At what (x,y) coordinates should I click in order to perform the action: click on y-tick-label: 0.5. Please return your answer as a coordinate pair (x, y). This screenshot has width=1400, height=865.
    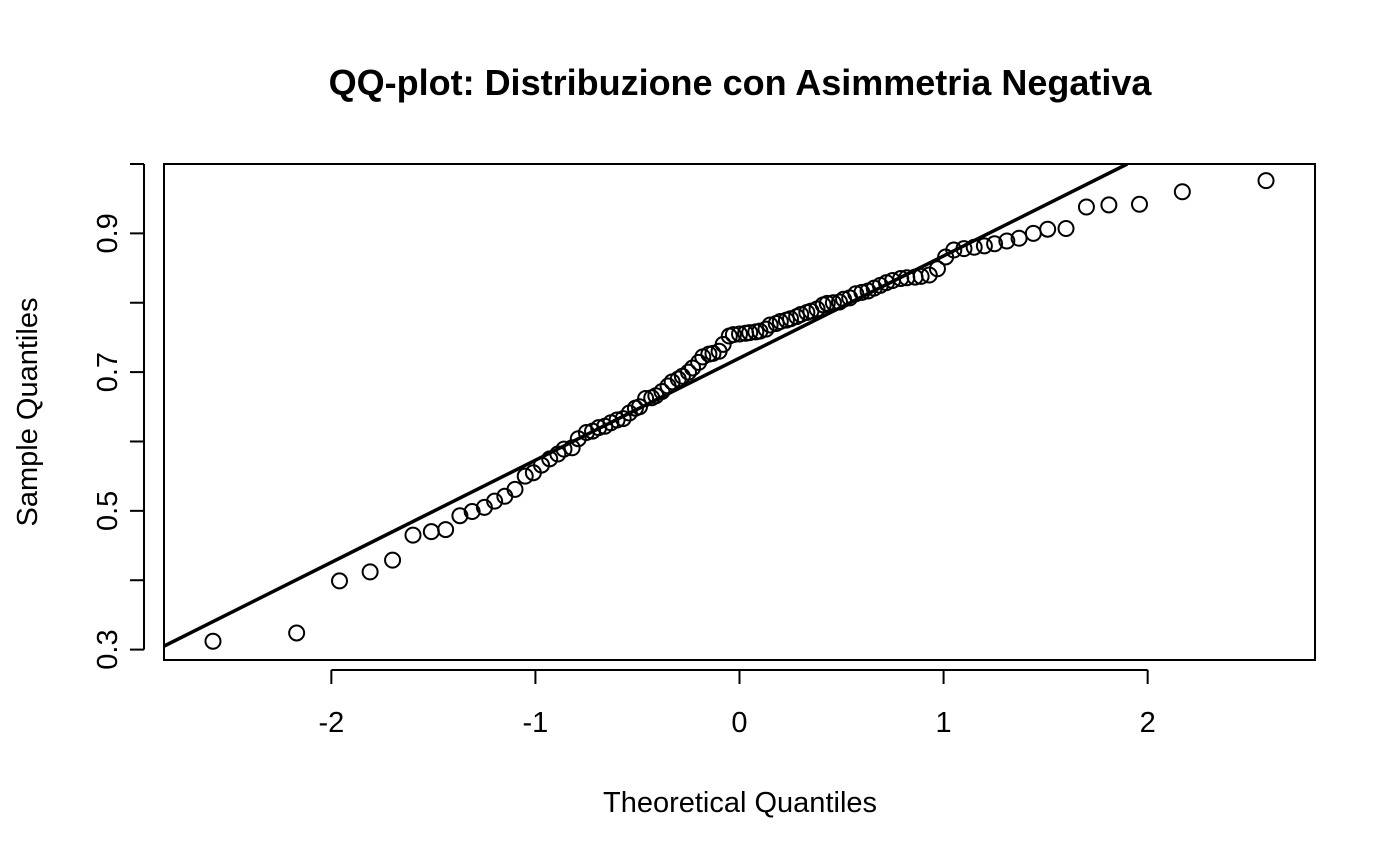
    Looking at the image, I should click on (108, 511).